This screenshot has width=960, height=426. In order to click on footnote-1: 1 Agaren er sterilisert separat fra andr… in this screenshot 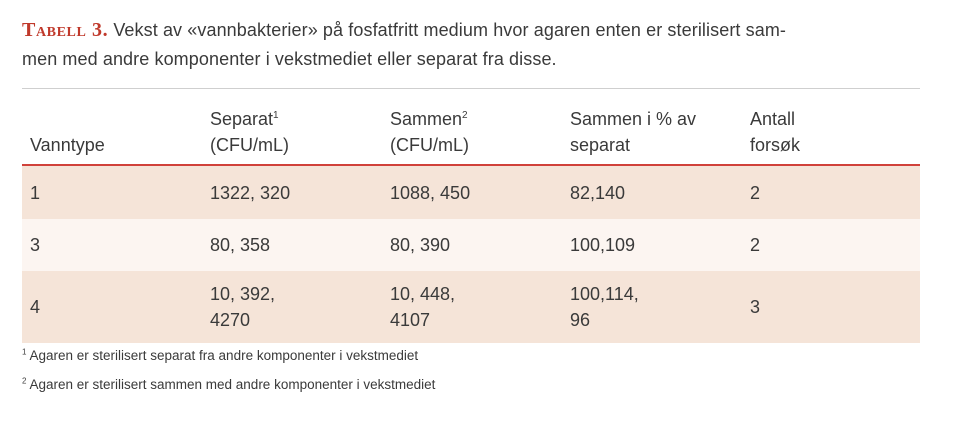, I will do `click(220, 355)`.